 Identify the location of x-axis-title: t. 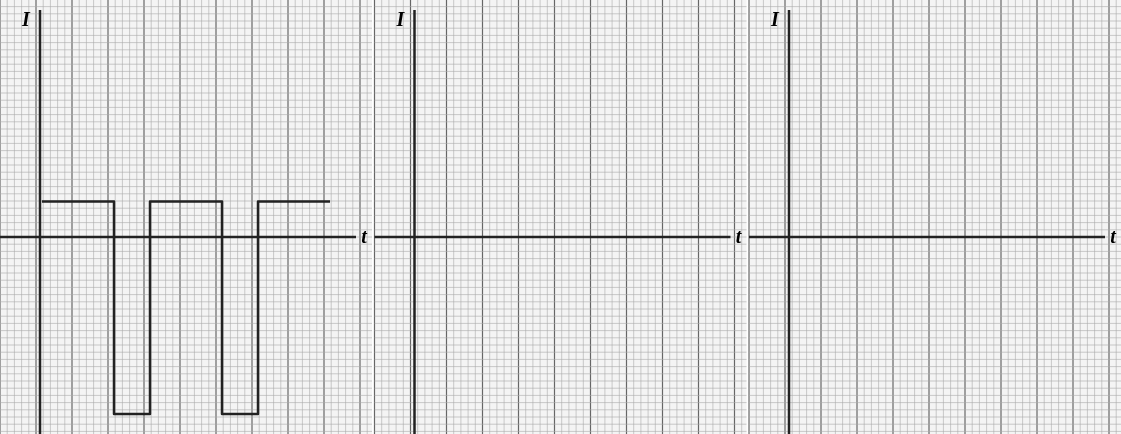
(365, 236).